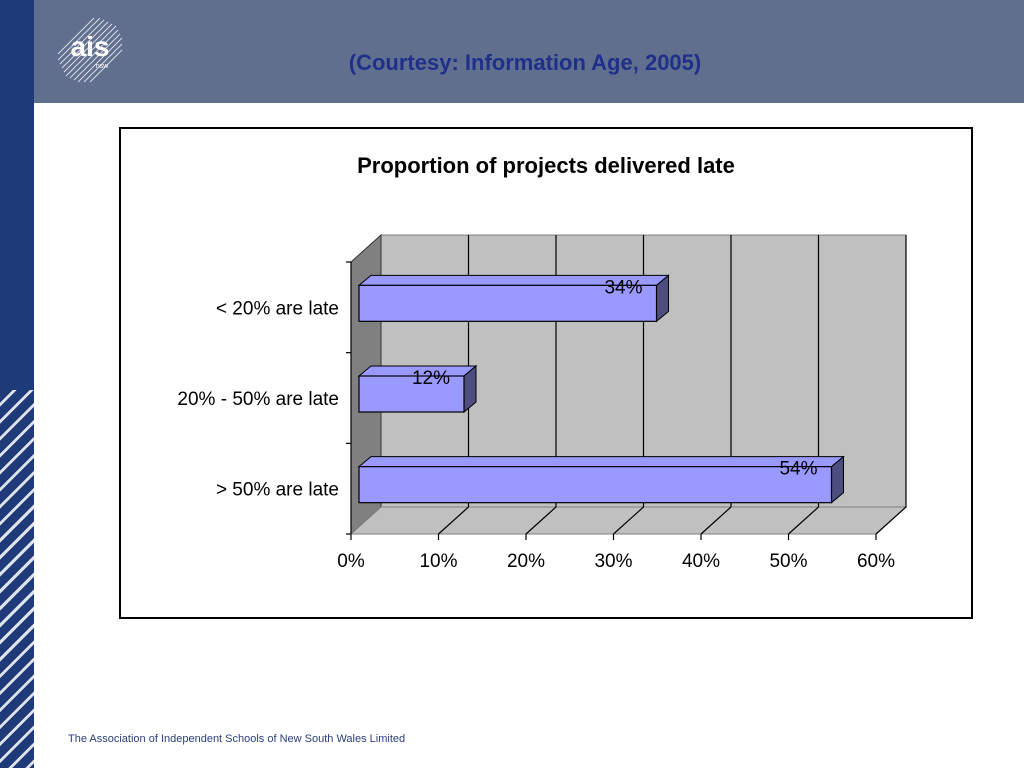  I want to click on category-label: < 20% are late, so click(277, 308).